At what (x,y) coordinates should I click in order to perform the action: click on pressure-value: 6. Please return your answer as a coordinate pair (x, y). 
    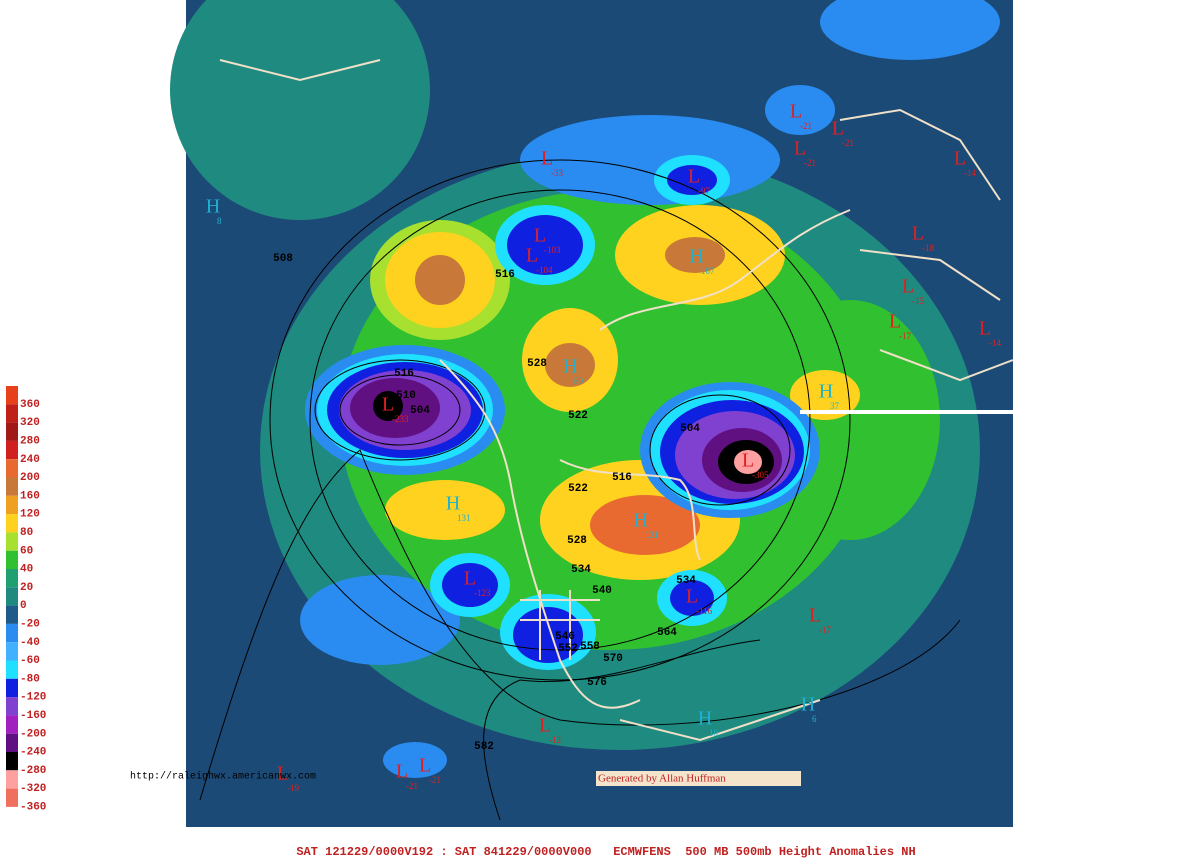
    Looking at the image, I should click on (814, 719).